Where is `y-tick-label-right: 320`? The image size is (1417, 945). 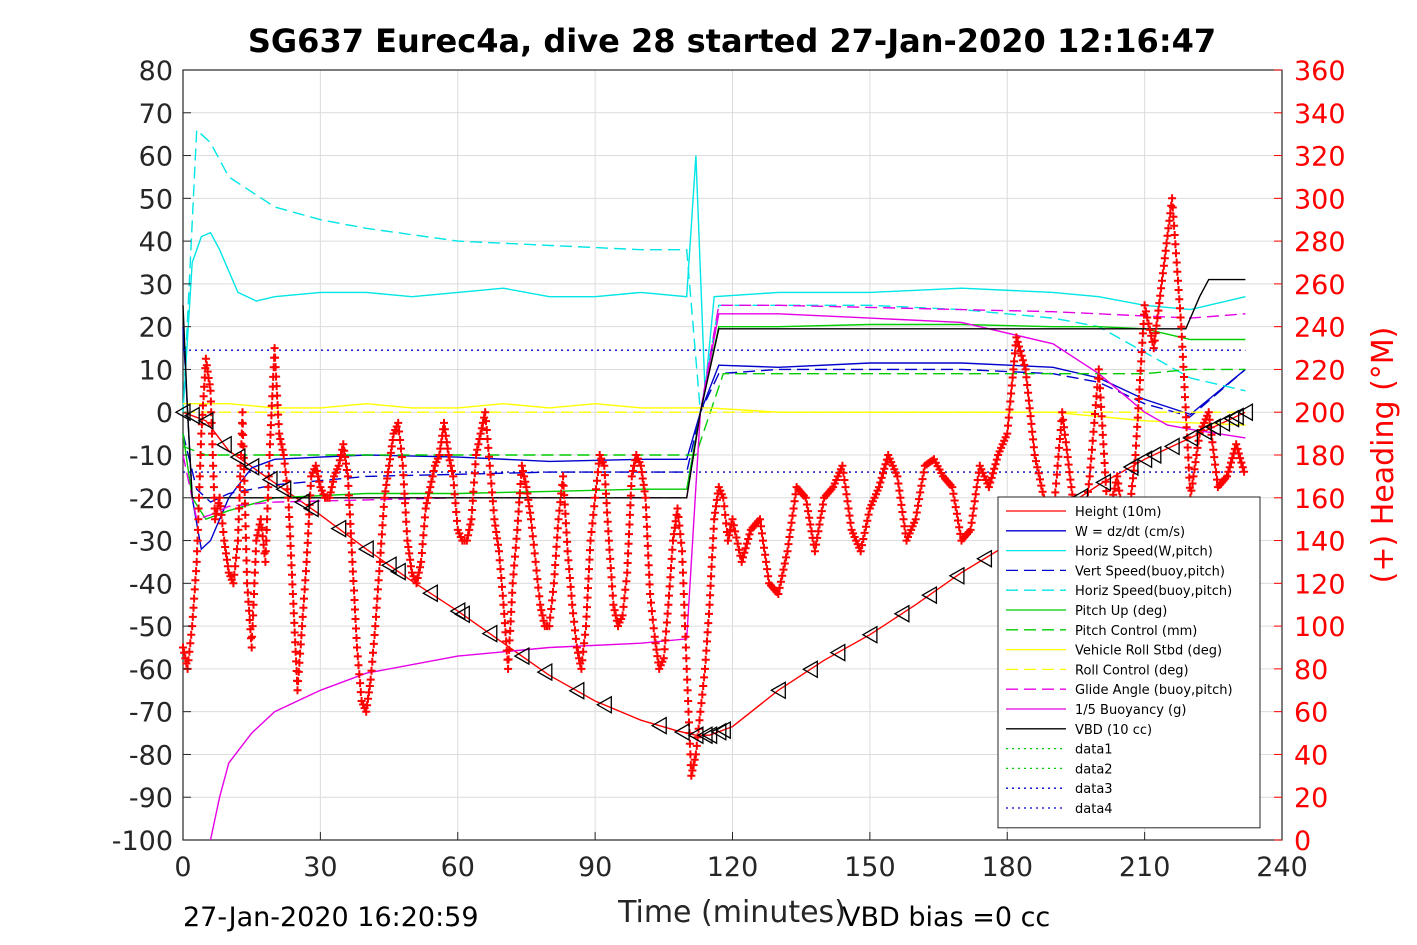 y-tick-label-right: 320 is located at coordinates (1320, 157).